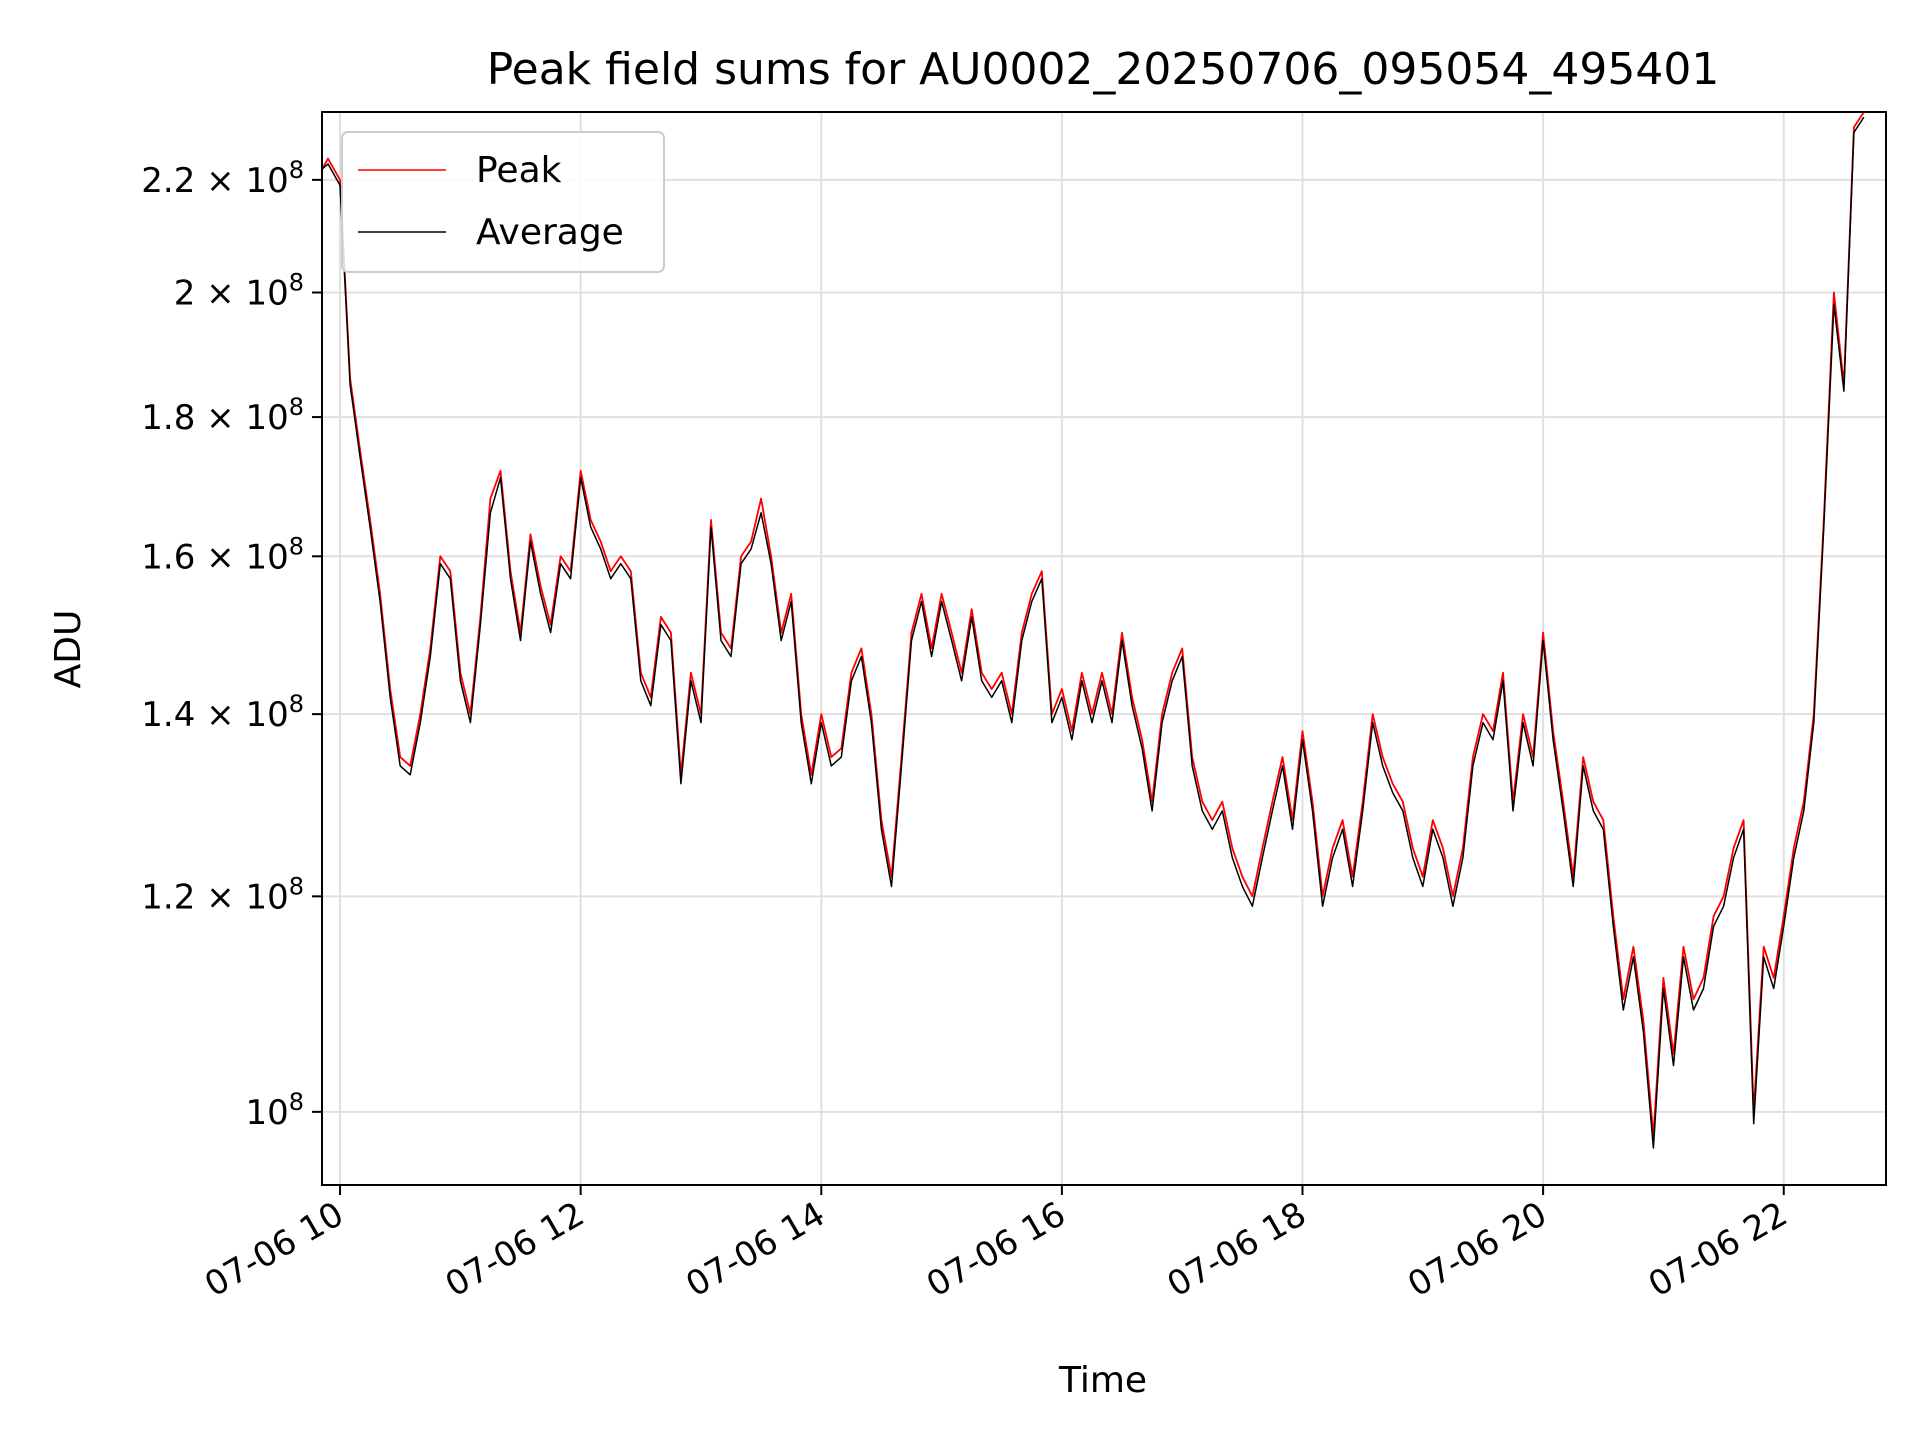  What do you see at coordinates (519, 170) in the screenshot?
I see `legend-label-peak: Peak` at bounding box center [519, 170].